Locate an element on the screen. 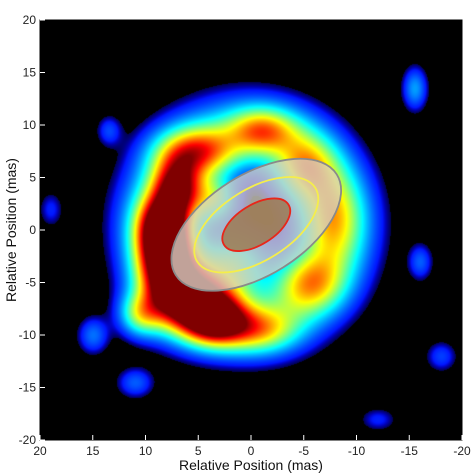  y-axis-ticks: 20 15 10 5 0 -5 -10 -15 -20 is located at coordinates (32, 230).